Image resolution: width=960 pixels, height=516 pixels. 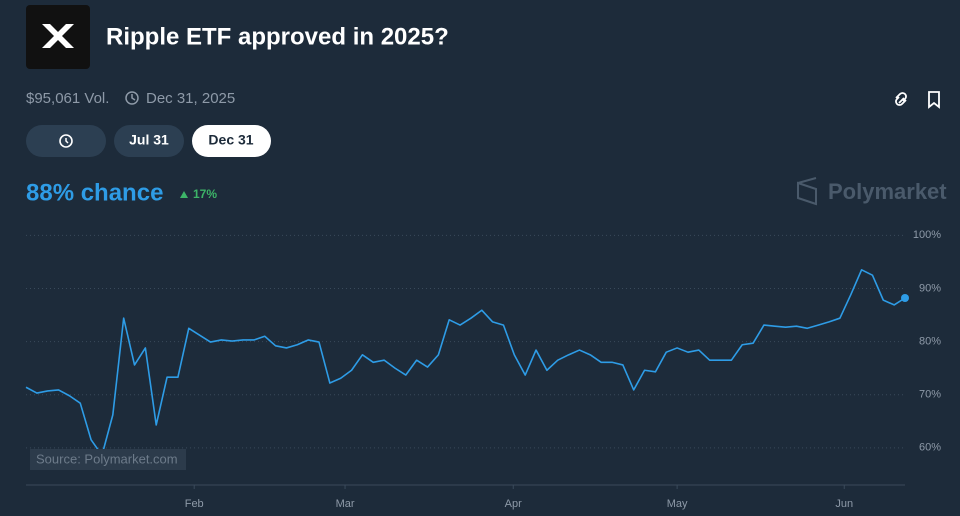 I want to click on x-tick-label: Jun, so click(x=844, y=504).